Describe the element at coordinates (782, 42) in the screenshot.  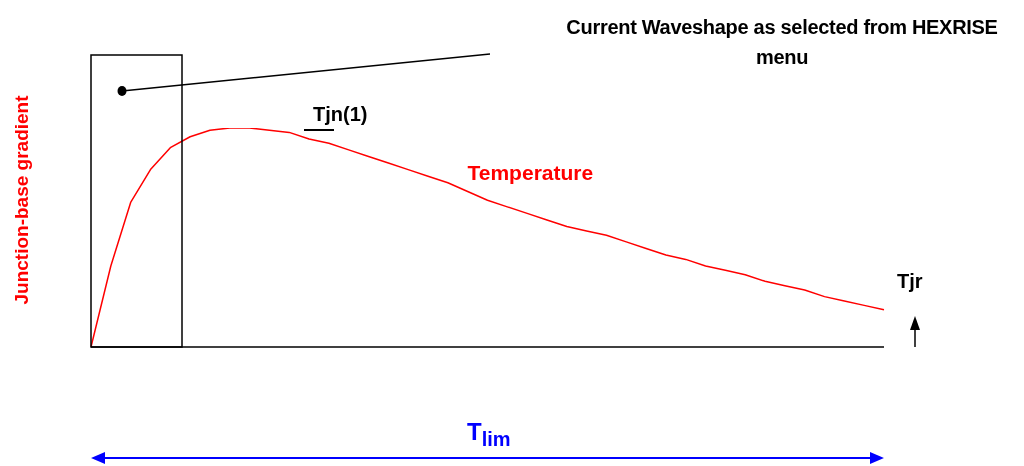
I see `chart-title: Current Waveshape as selected from HEXRISE menu` at that location.